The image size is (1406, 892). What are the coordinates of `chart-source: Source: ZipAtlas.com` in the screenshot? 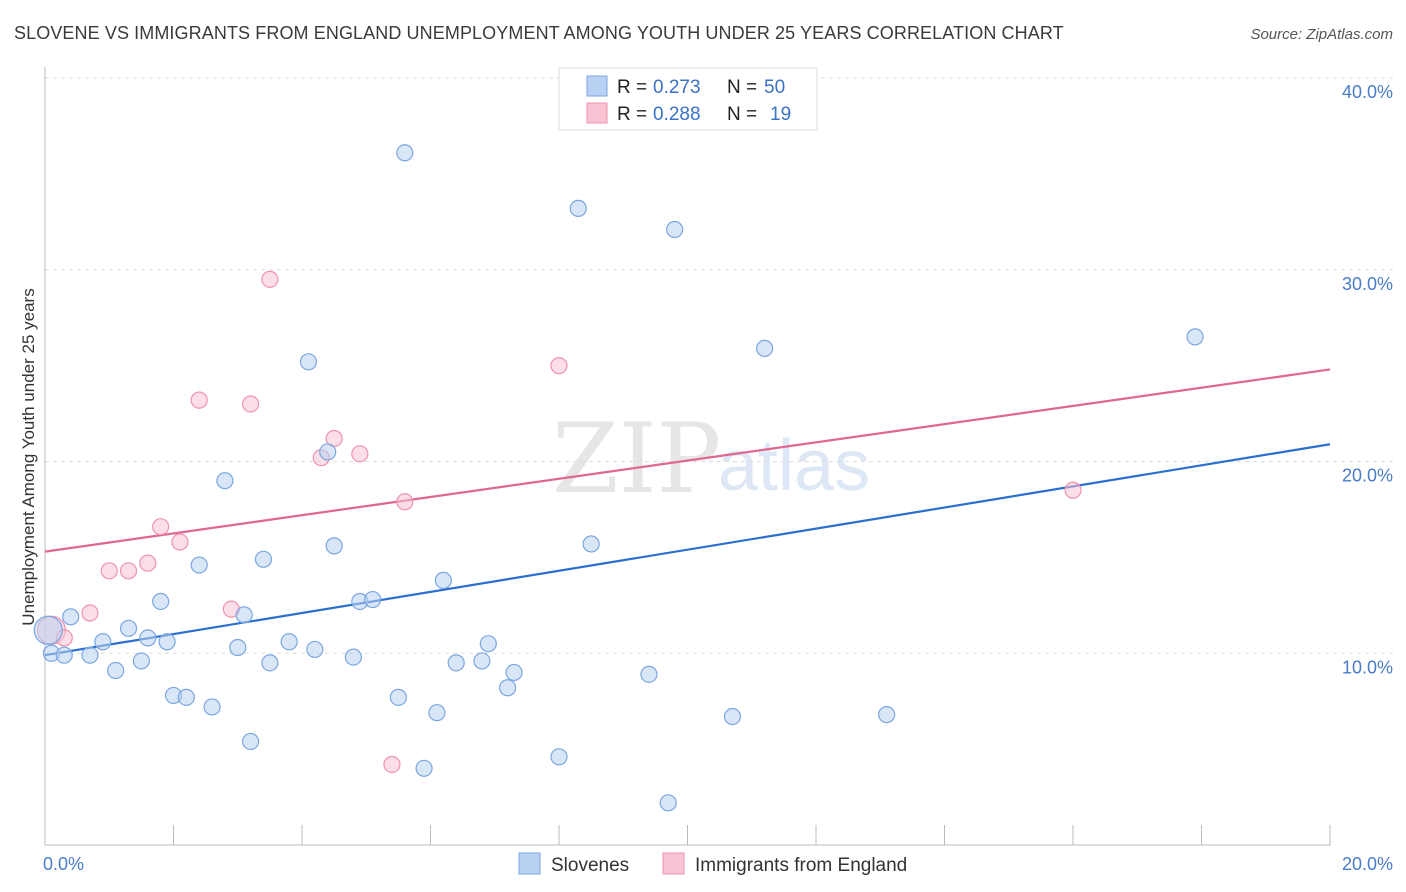 It's located at (1321, 34).